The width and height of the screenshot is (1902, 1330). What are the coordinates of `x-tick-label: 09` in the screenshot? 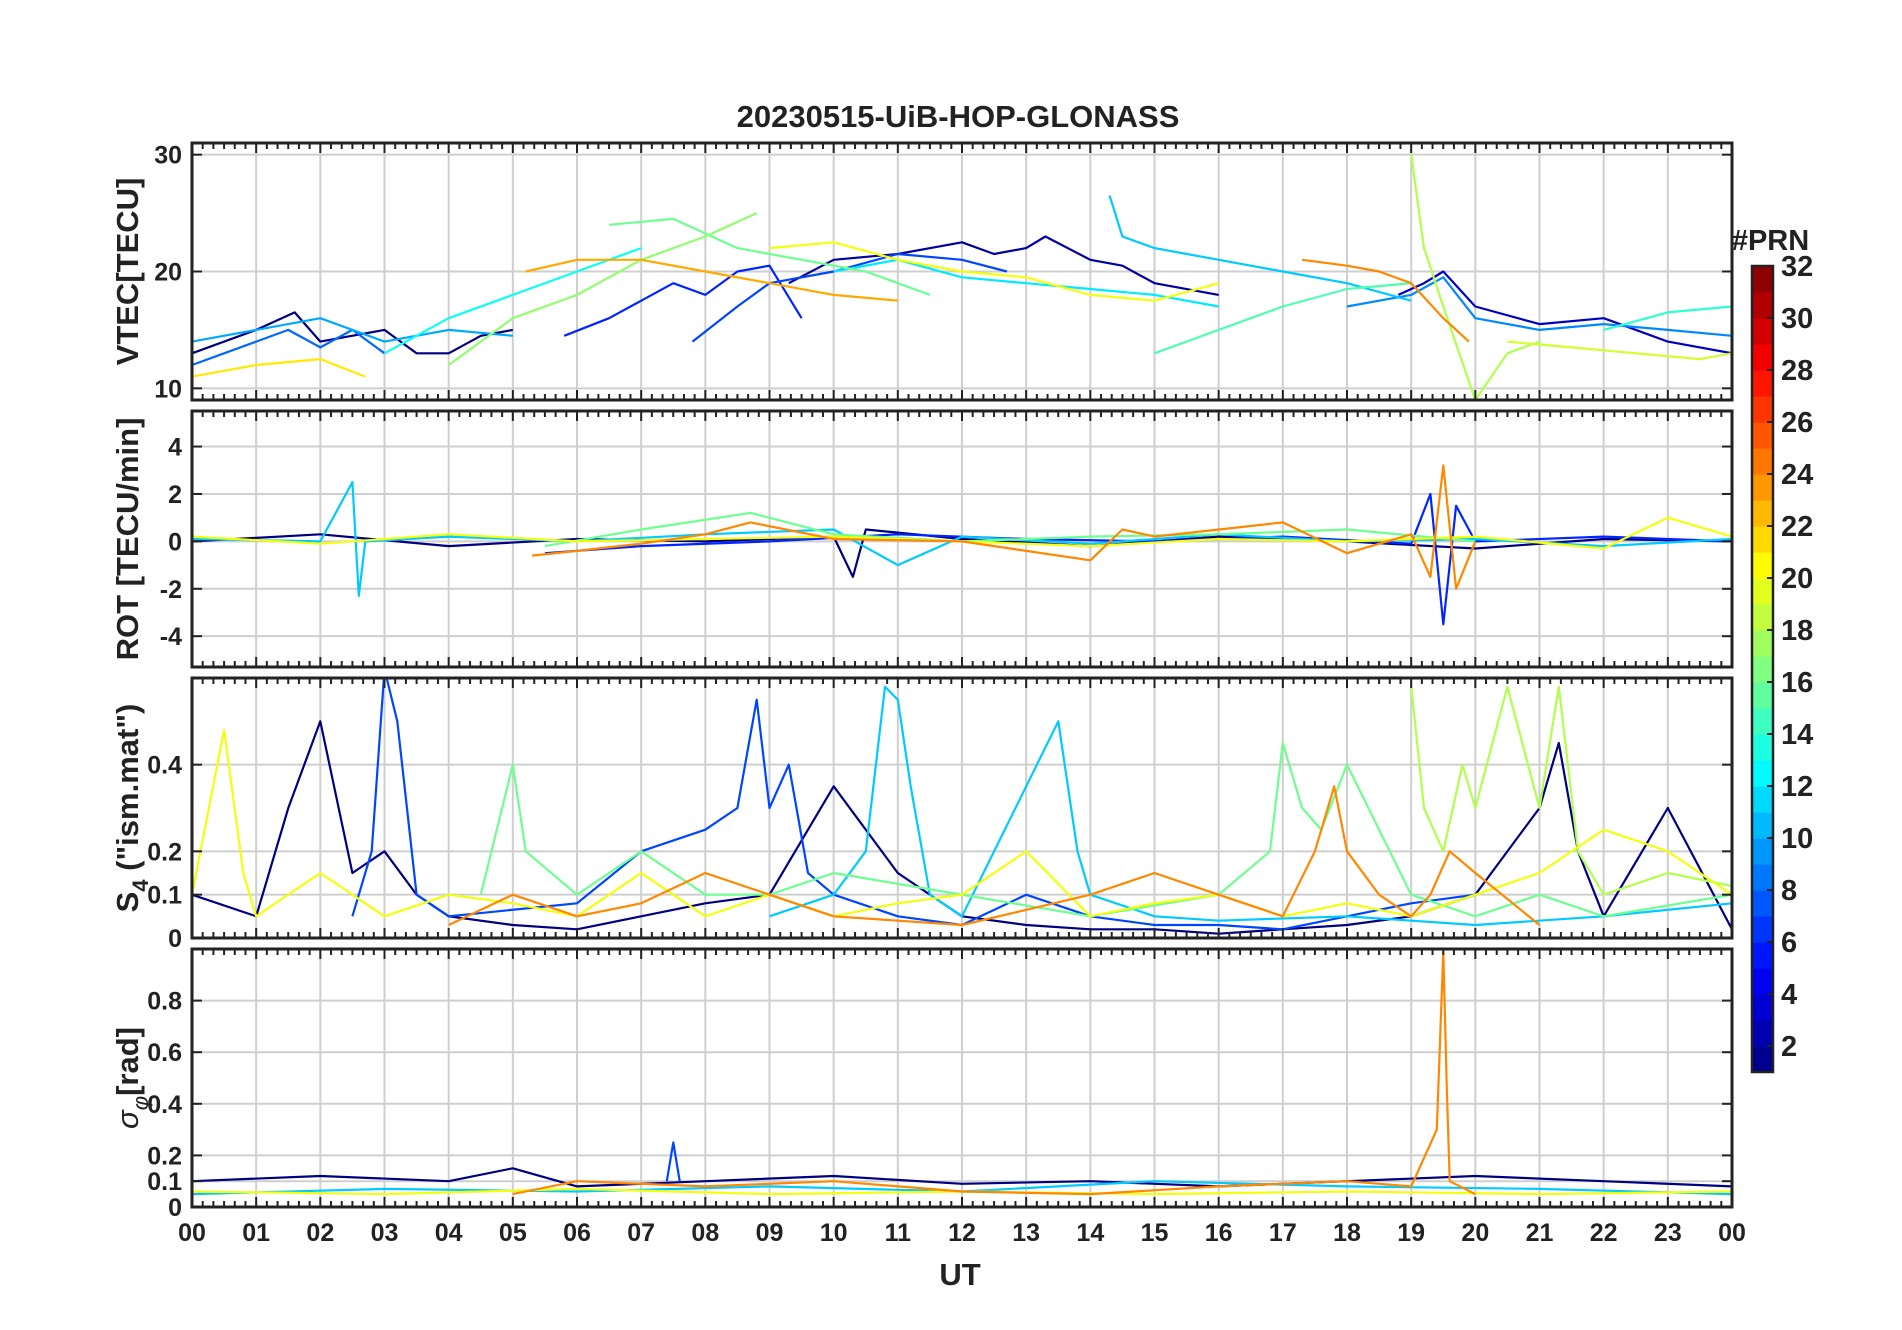 It's located at (770, 1233).